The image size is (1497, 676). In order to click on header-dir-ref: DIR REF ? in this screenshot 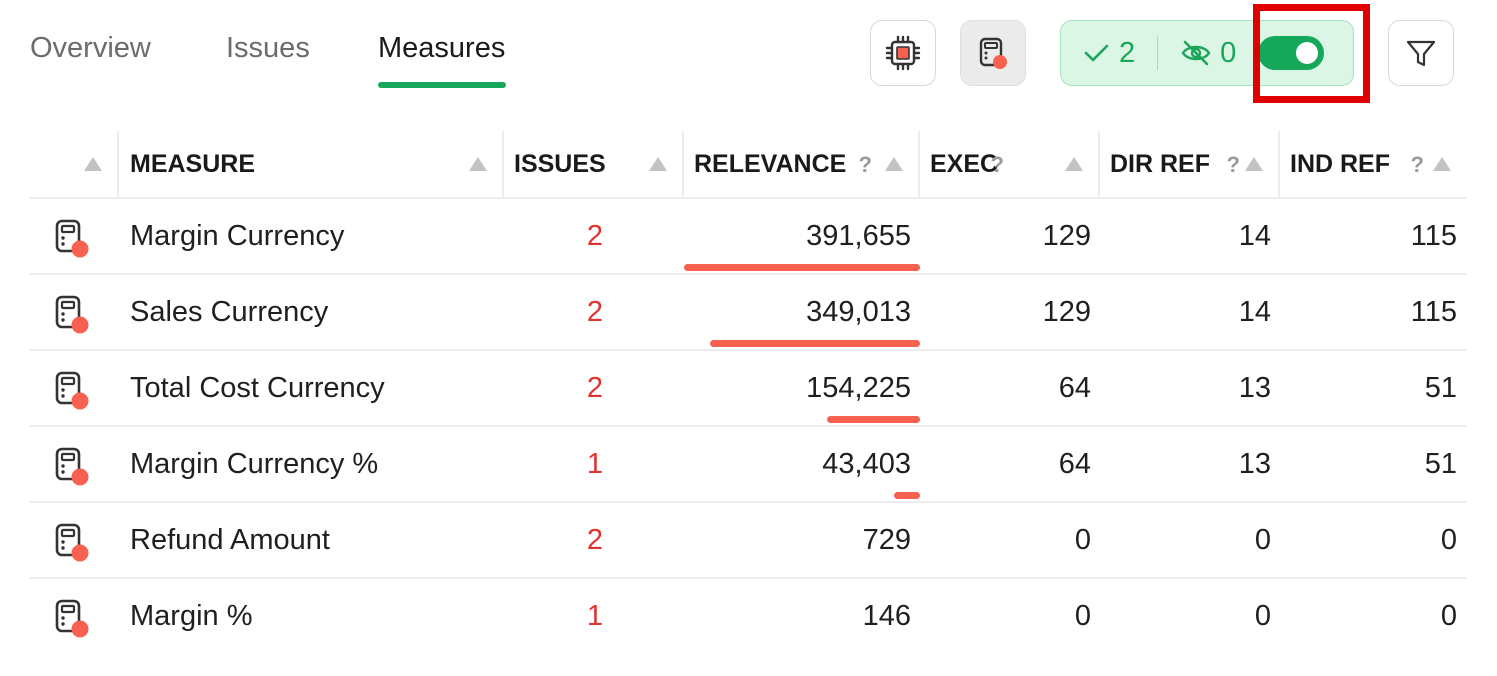, I will do `click(1190, 164)`.